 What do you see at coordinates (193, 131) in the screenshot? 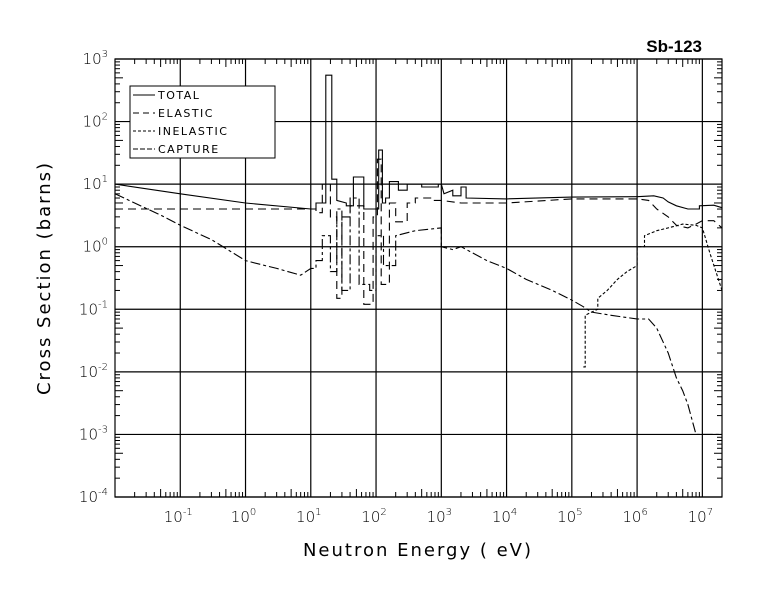
I see `legend-label-inelastic: INELASTIC` at bounding box center [193, 131].